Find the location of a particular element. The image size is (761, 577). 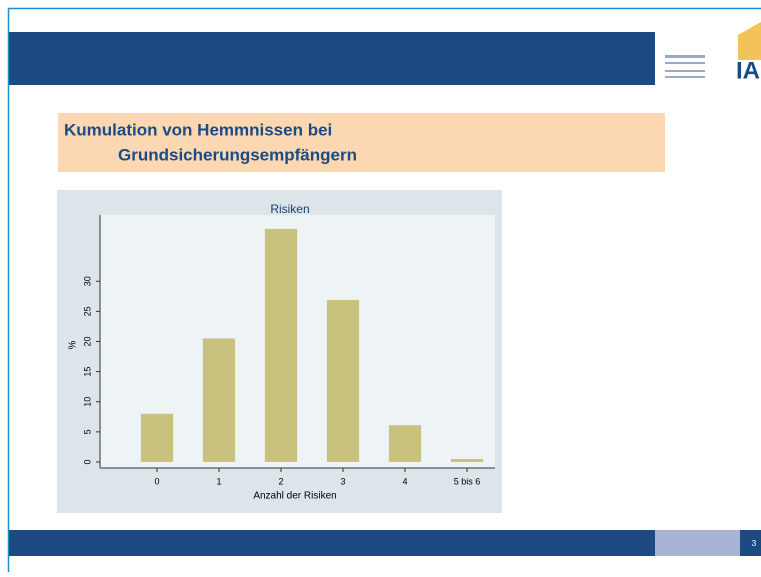

y-tick-label: 25 is located at coordinates (87, 311).